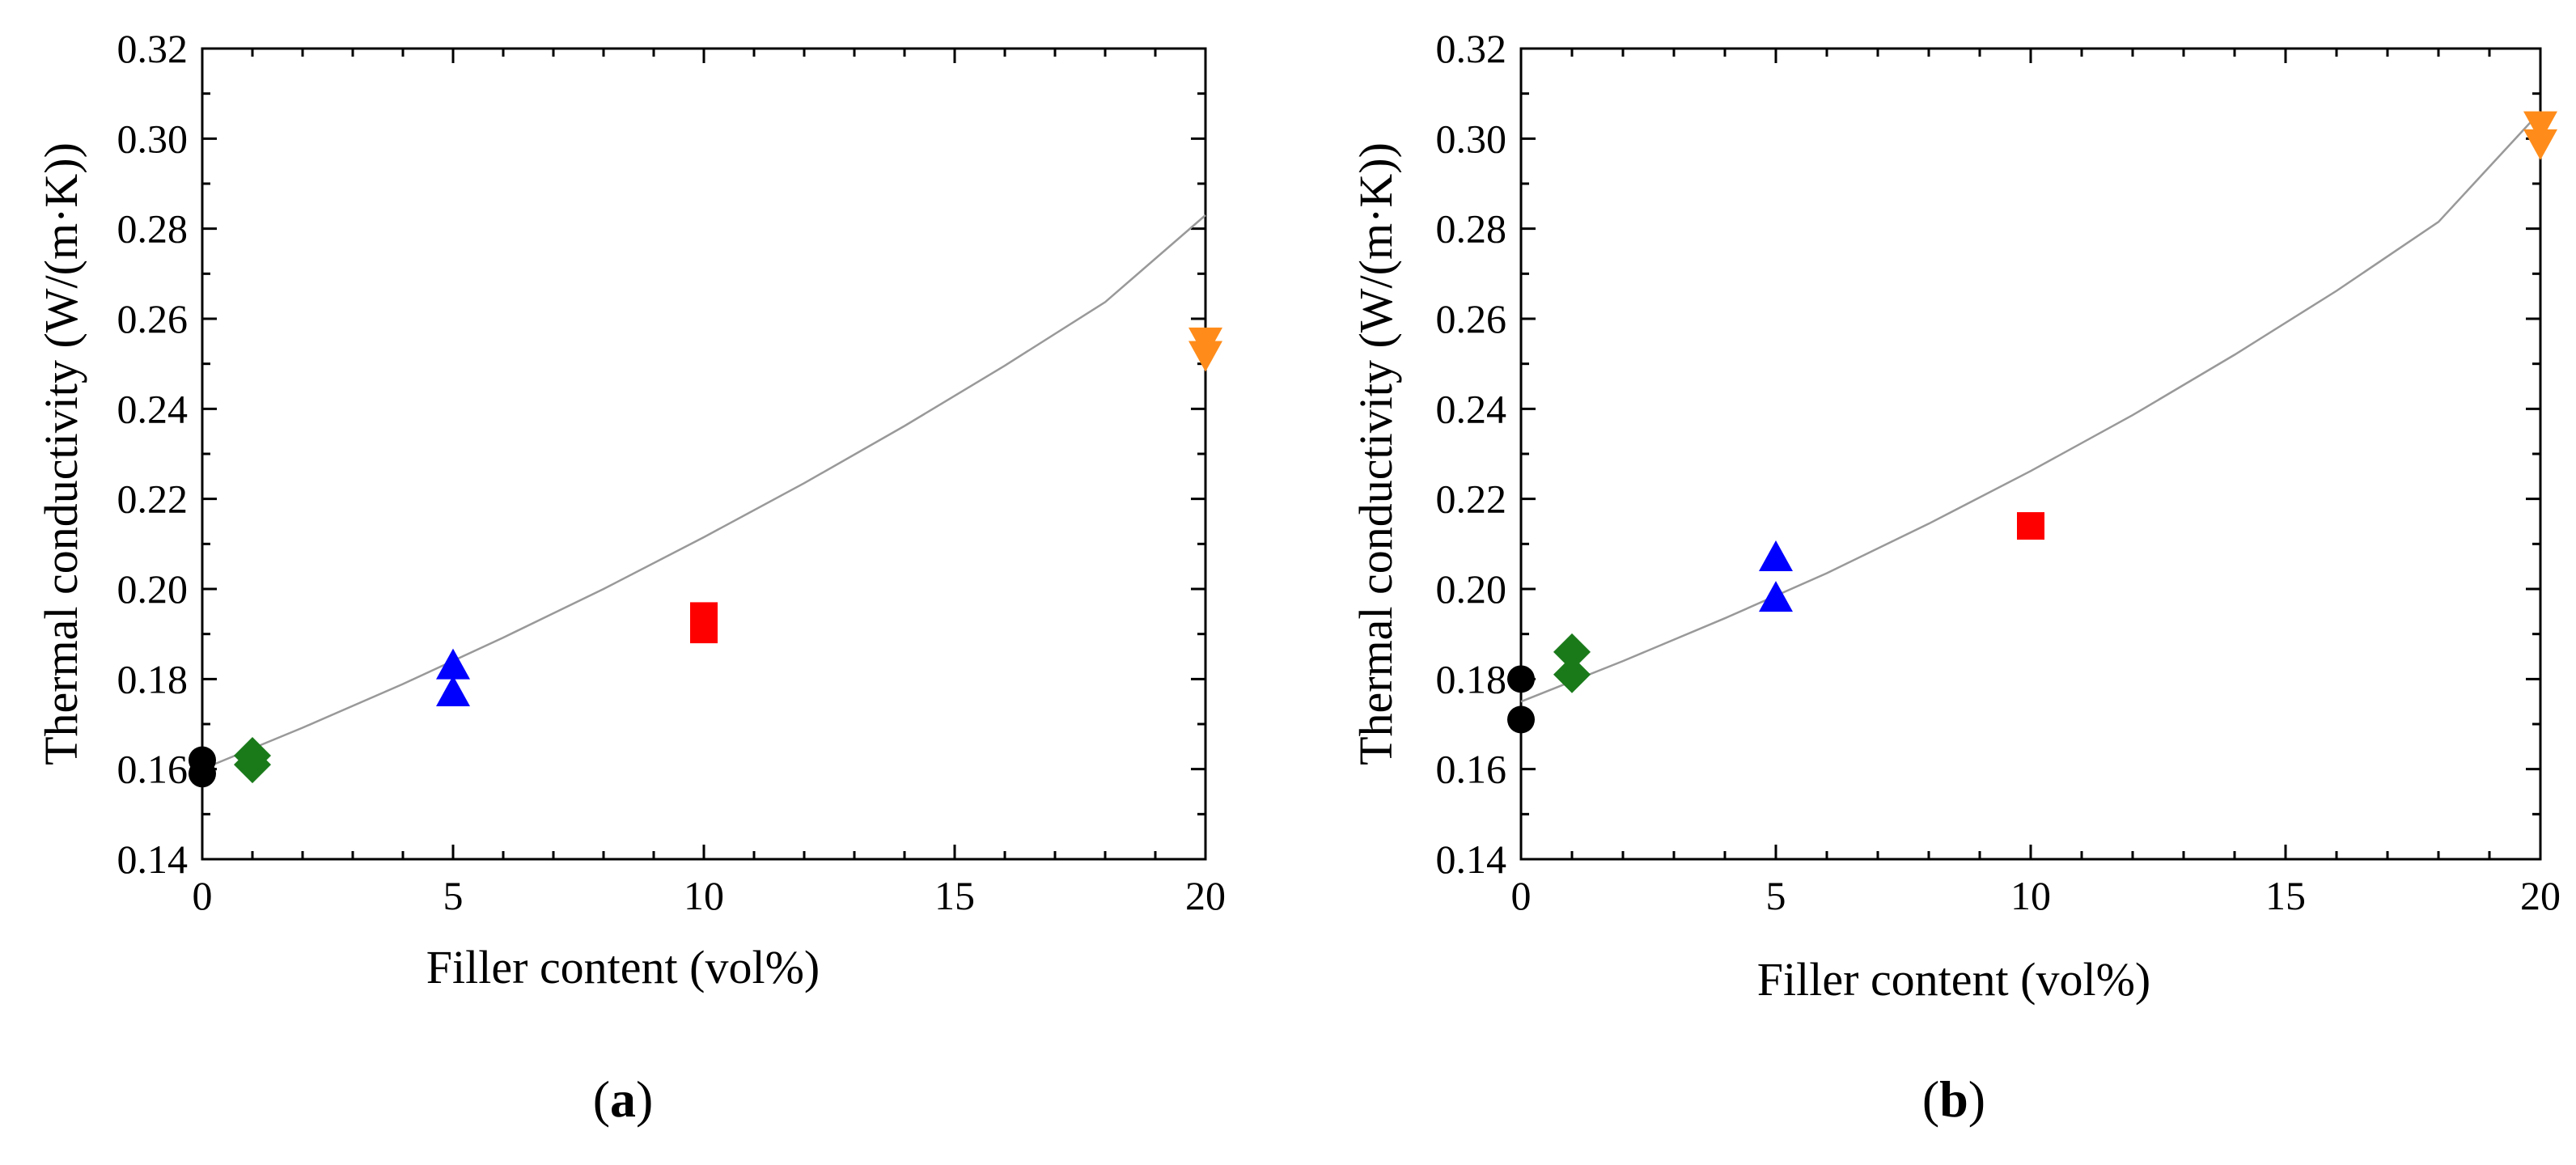 This screenshot has height=1165, width=2576. Describe the element at coordinates (1953, 1099) in the screenshot. I see `panel-label: (b)` at that location.